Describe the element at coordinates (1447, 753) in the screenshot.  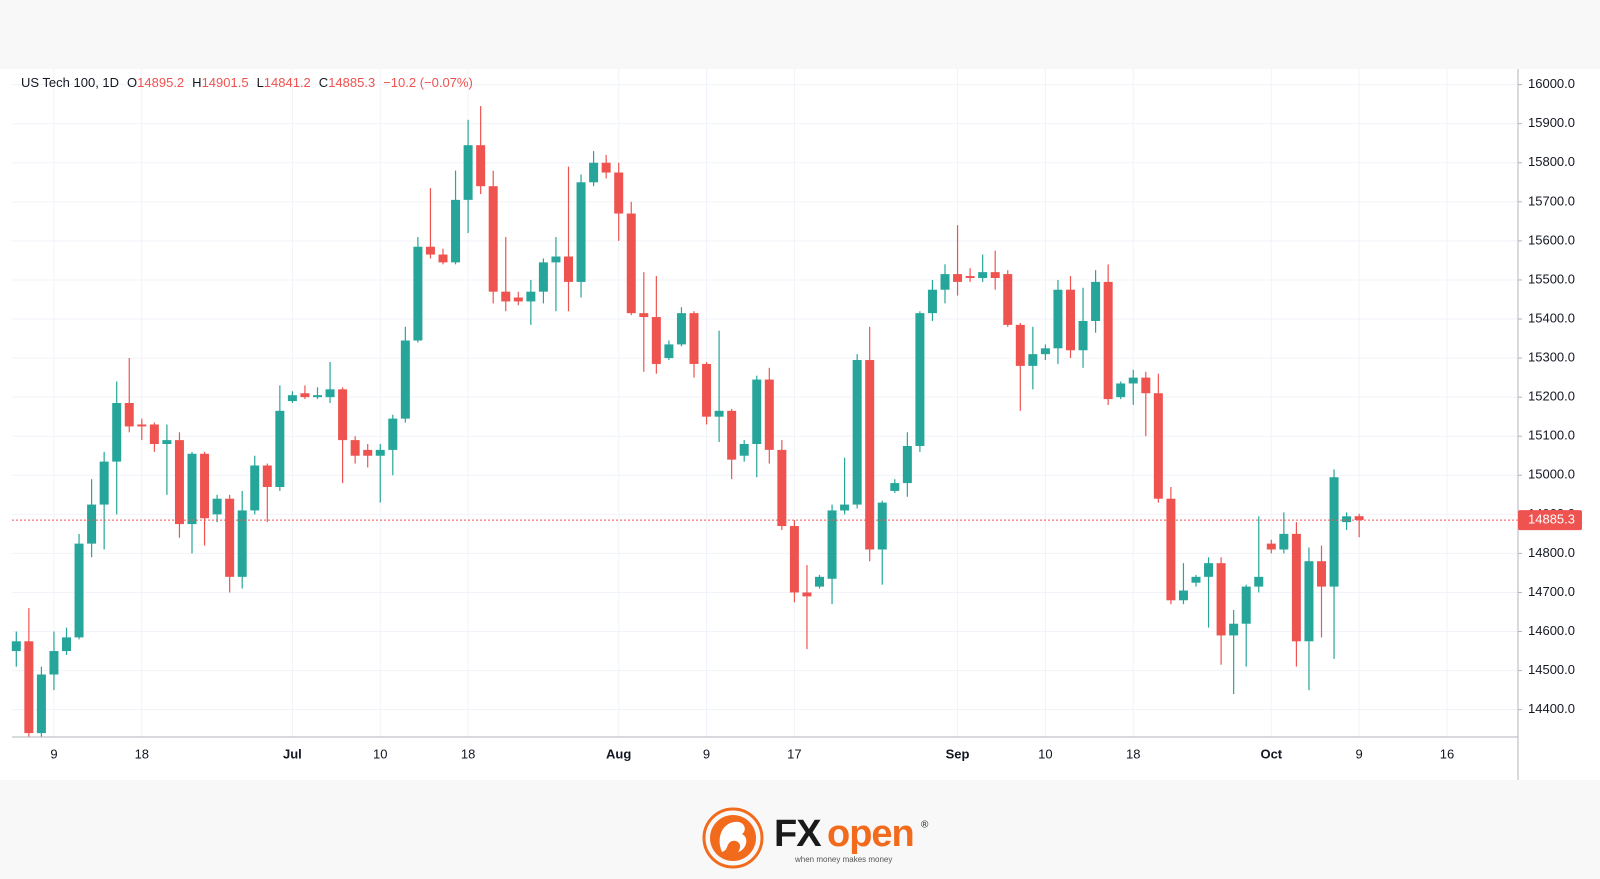
I see `x-tick-label: 16` at that location.